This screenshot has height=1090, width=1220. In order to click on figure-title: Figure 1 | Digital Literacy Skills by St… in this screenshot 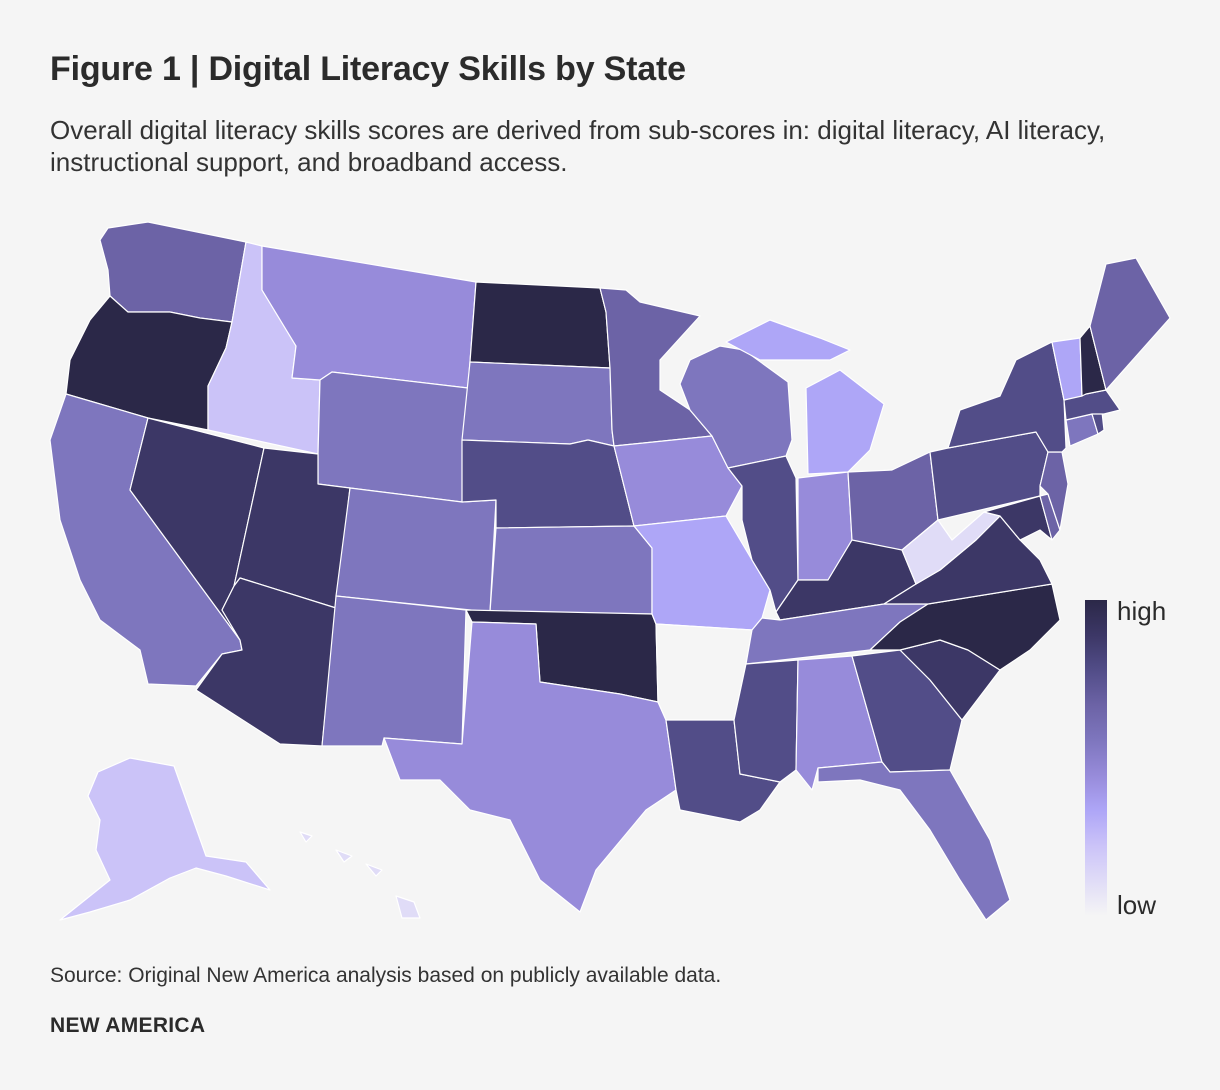, I will do `click(368, 69)`.